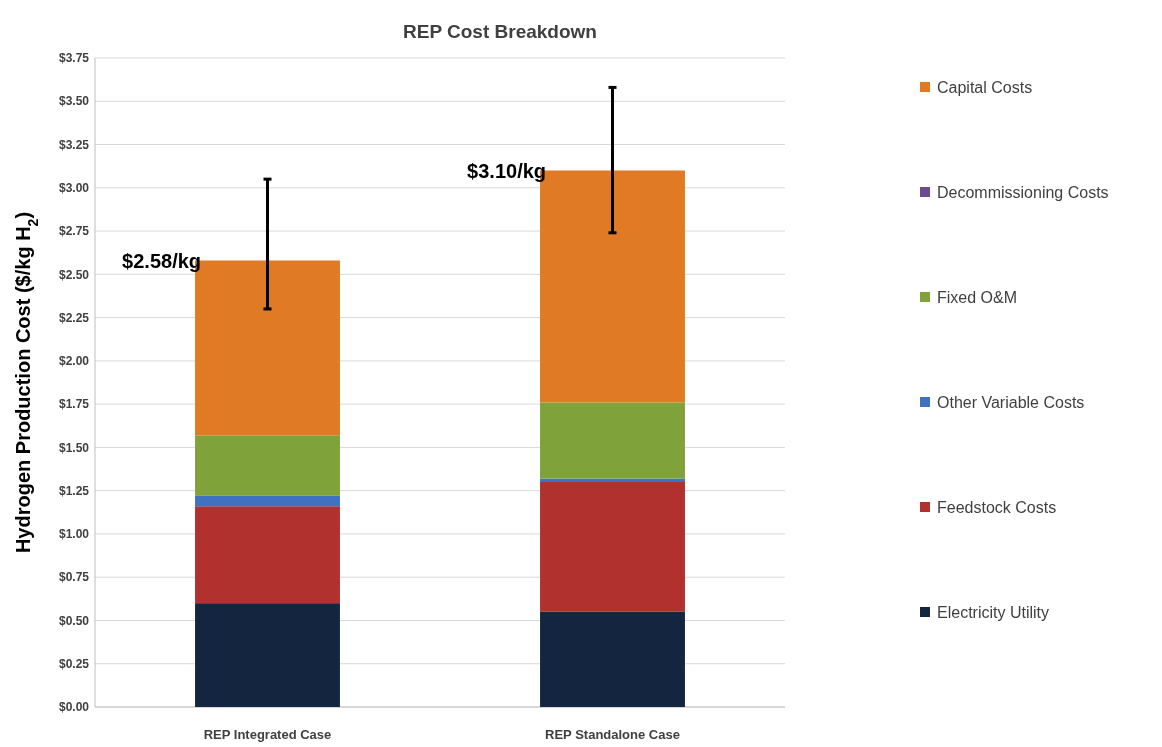 The image size is (1162, 747). I want to click on y-tick-label: $0.50, so click(74, 620).